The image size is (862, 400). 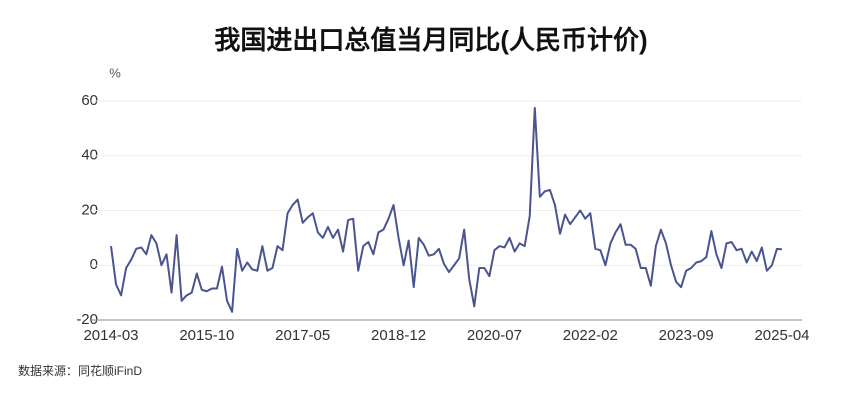 I want to click on chart-title: 我国进出口总值当月同比(人民币计价), so click(x=430, y=40).